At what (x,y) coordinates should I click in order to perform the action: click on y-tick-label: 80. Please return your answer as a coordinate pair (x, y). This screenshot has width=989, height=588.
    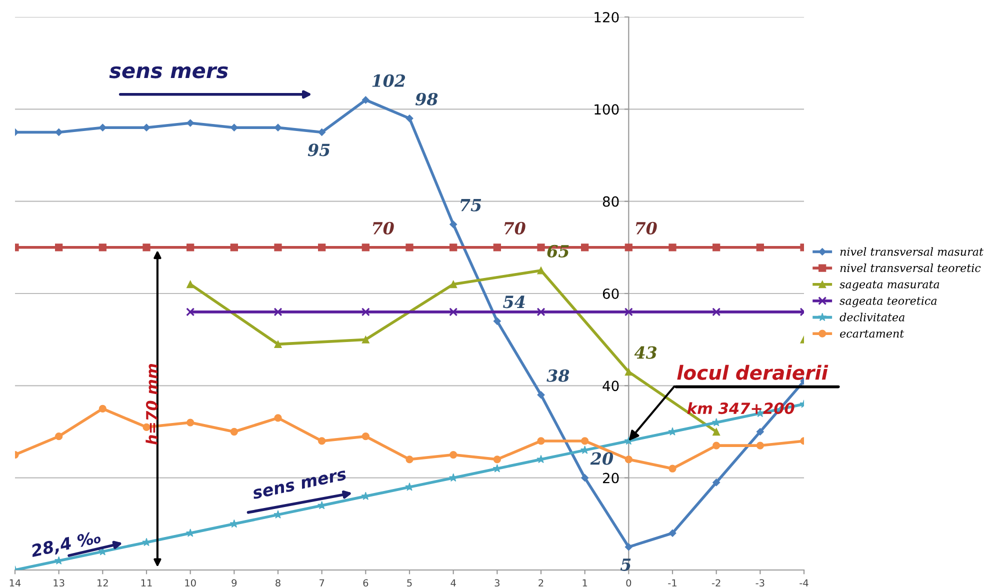
    Looking at the image, I should click on (610, 201).